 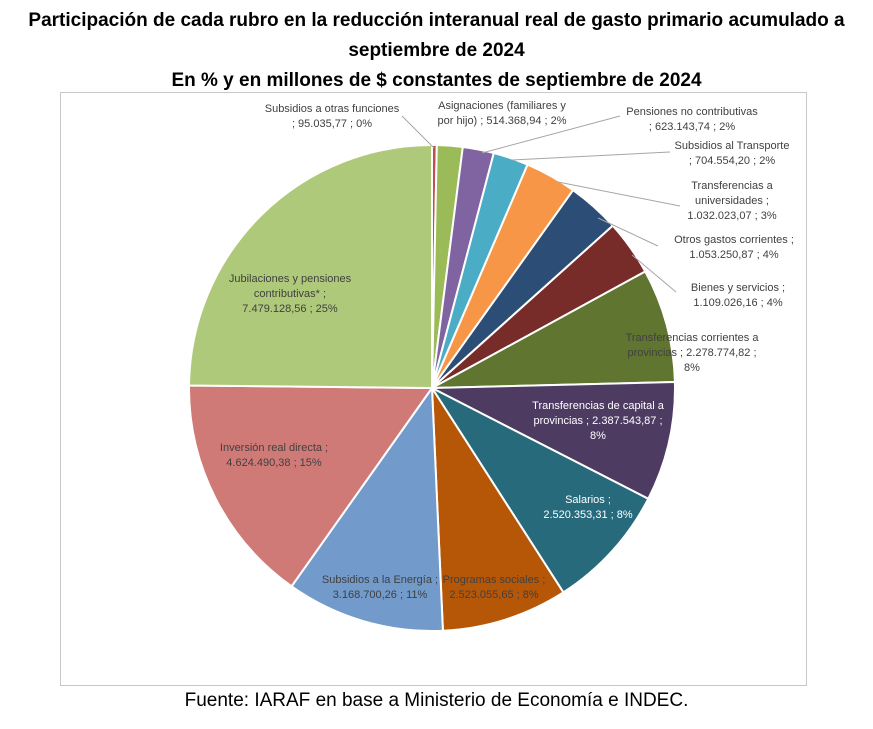 I want to click on data-label-line: contributivas* ;, so click(x=290, y=294).